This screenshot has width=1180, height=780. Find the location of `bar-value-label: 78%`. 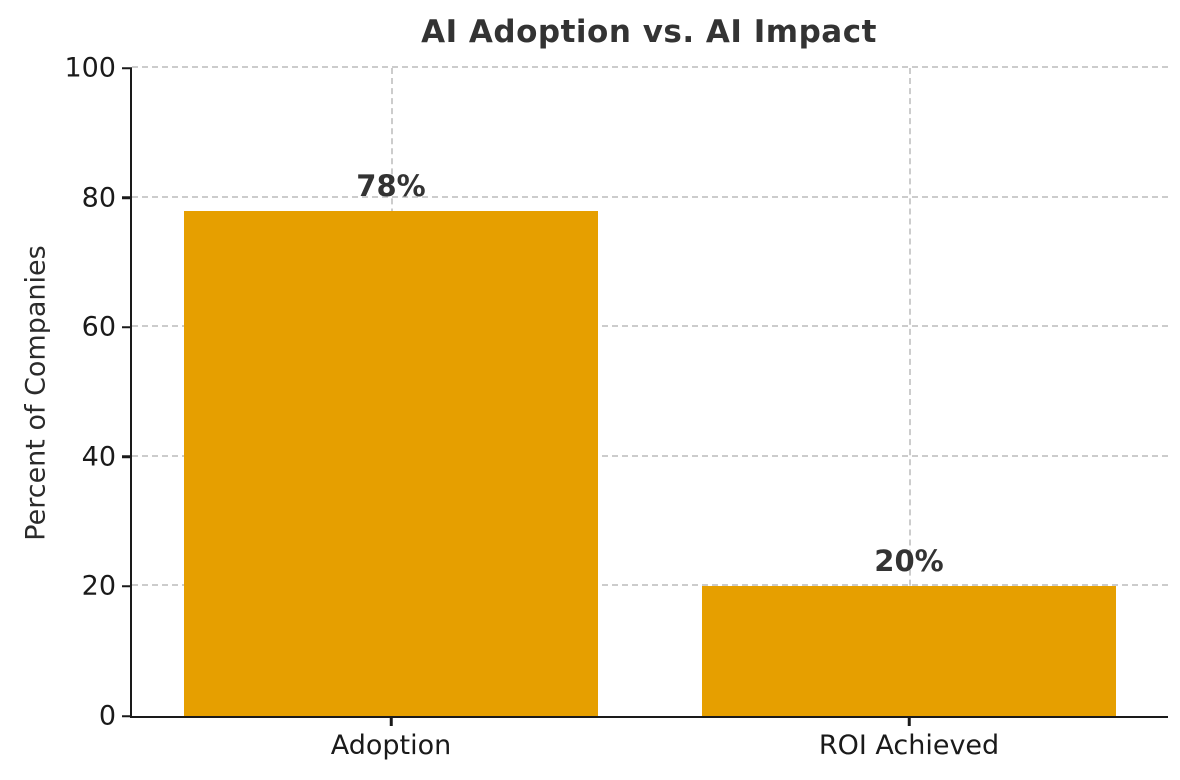

bar-value-label: 78% is located at coordinates (391, 185).